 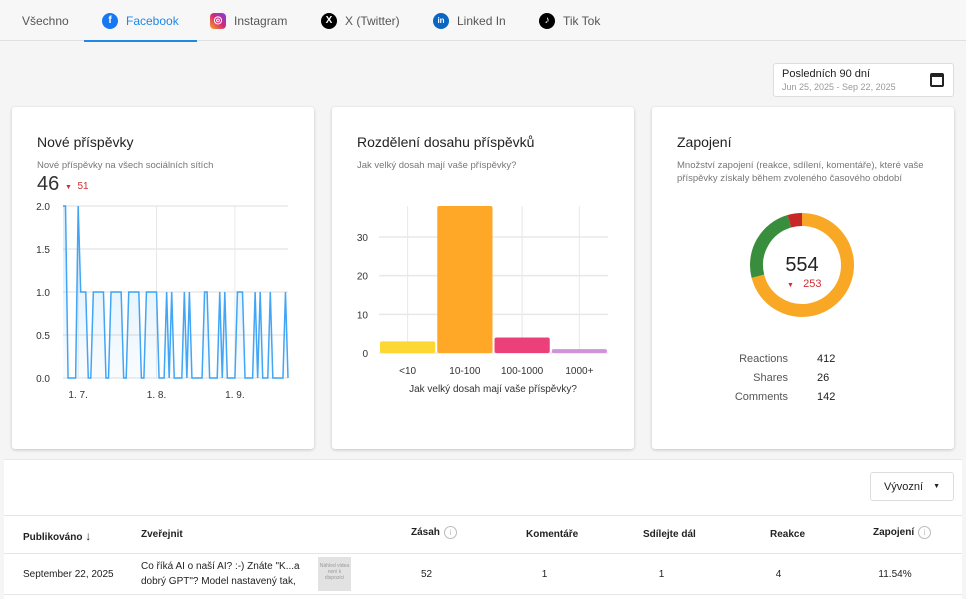 I want to click on tab-label: Linked In, so click(x=481, y=20).